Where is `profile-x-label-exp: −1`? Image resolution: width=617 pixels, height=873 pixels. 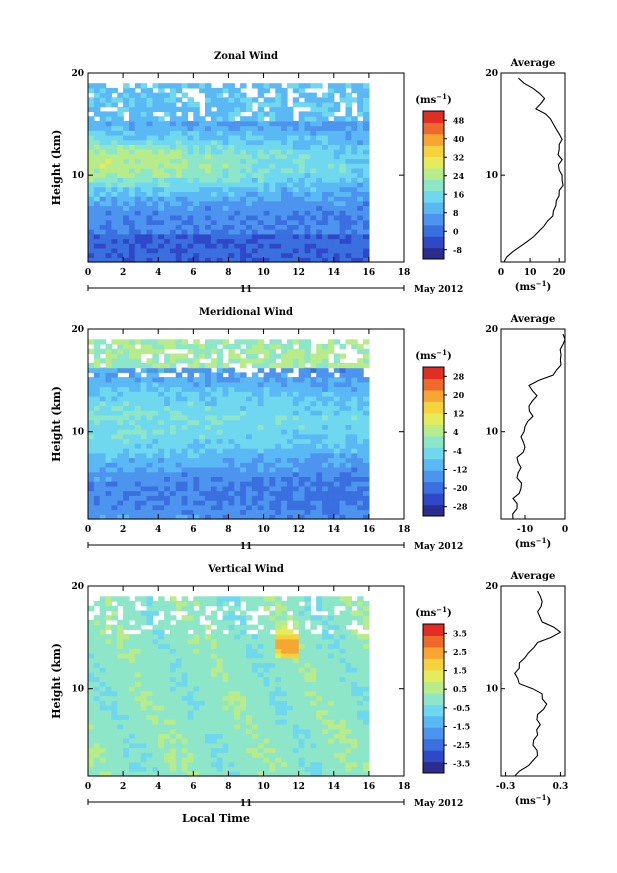
profile-x-label-exp: −1 is located at coordinates (541, 283).